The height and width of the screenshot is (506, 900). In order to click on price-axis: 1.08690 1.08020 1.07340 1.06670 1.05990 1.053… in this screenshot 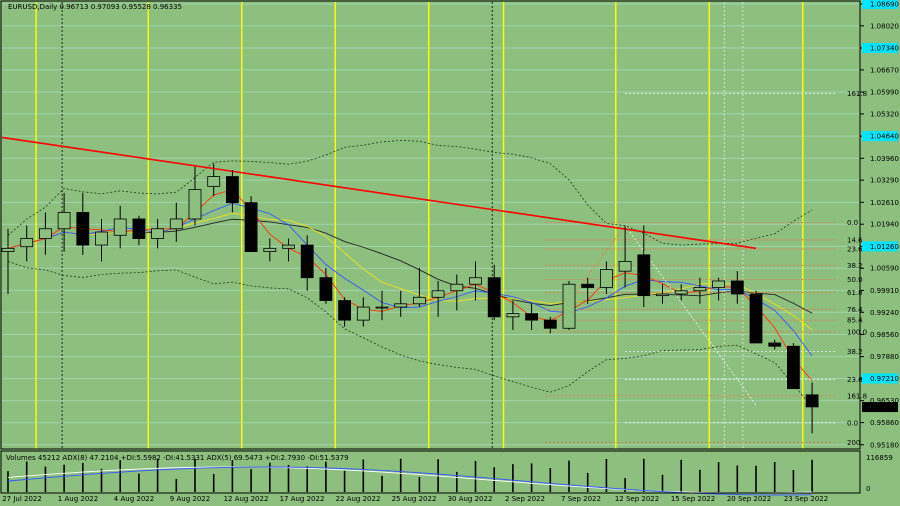, I will do `click(879, 224)`.